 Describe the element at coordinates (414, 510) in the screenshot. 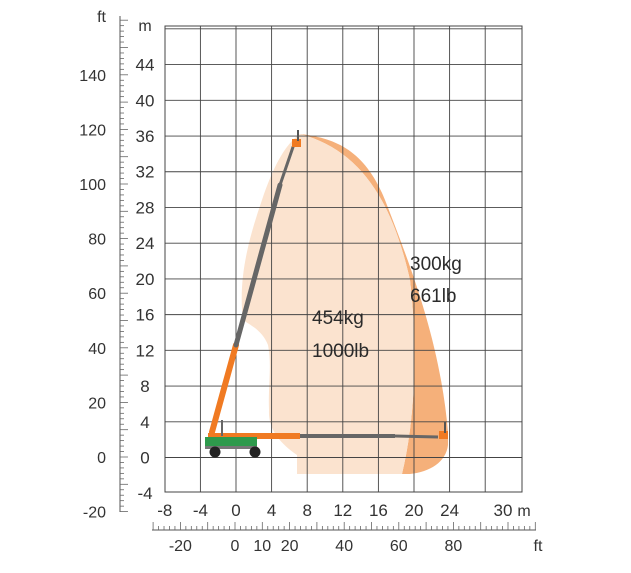

I see `m-bottom-tick-label: 20` at that location.